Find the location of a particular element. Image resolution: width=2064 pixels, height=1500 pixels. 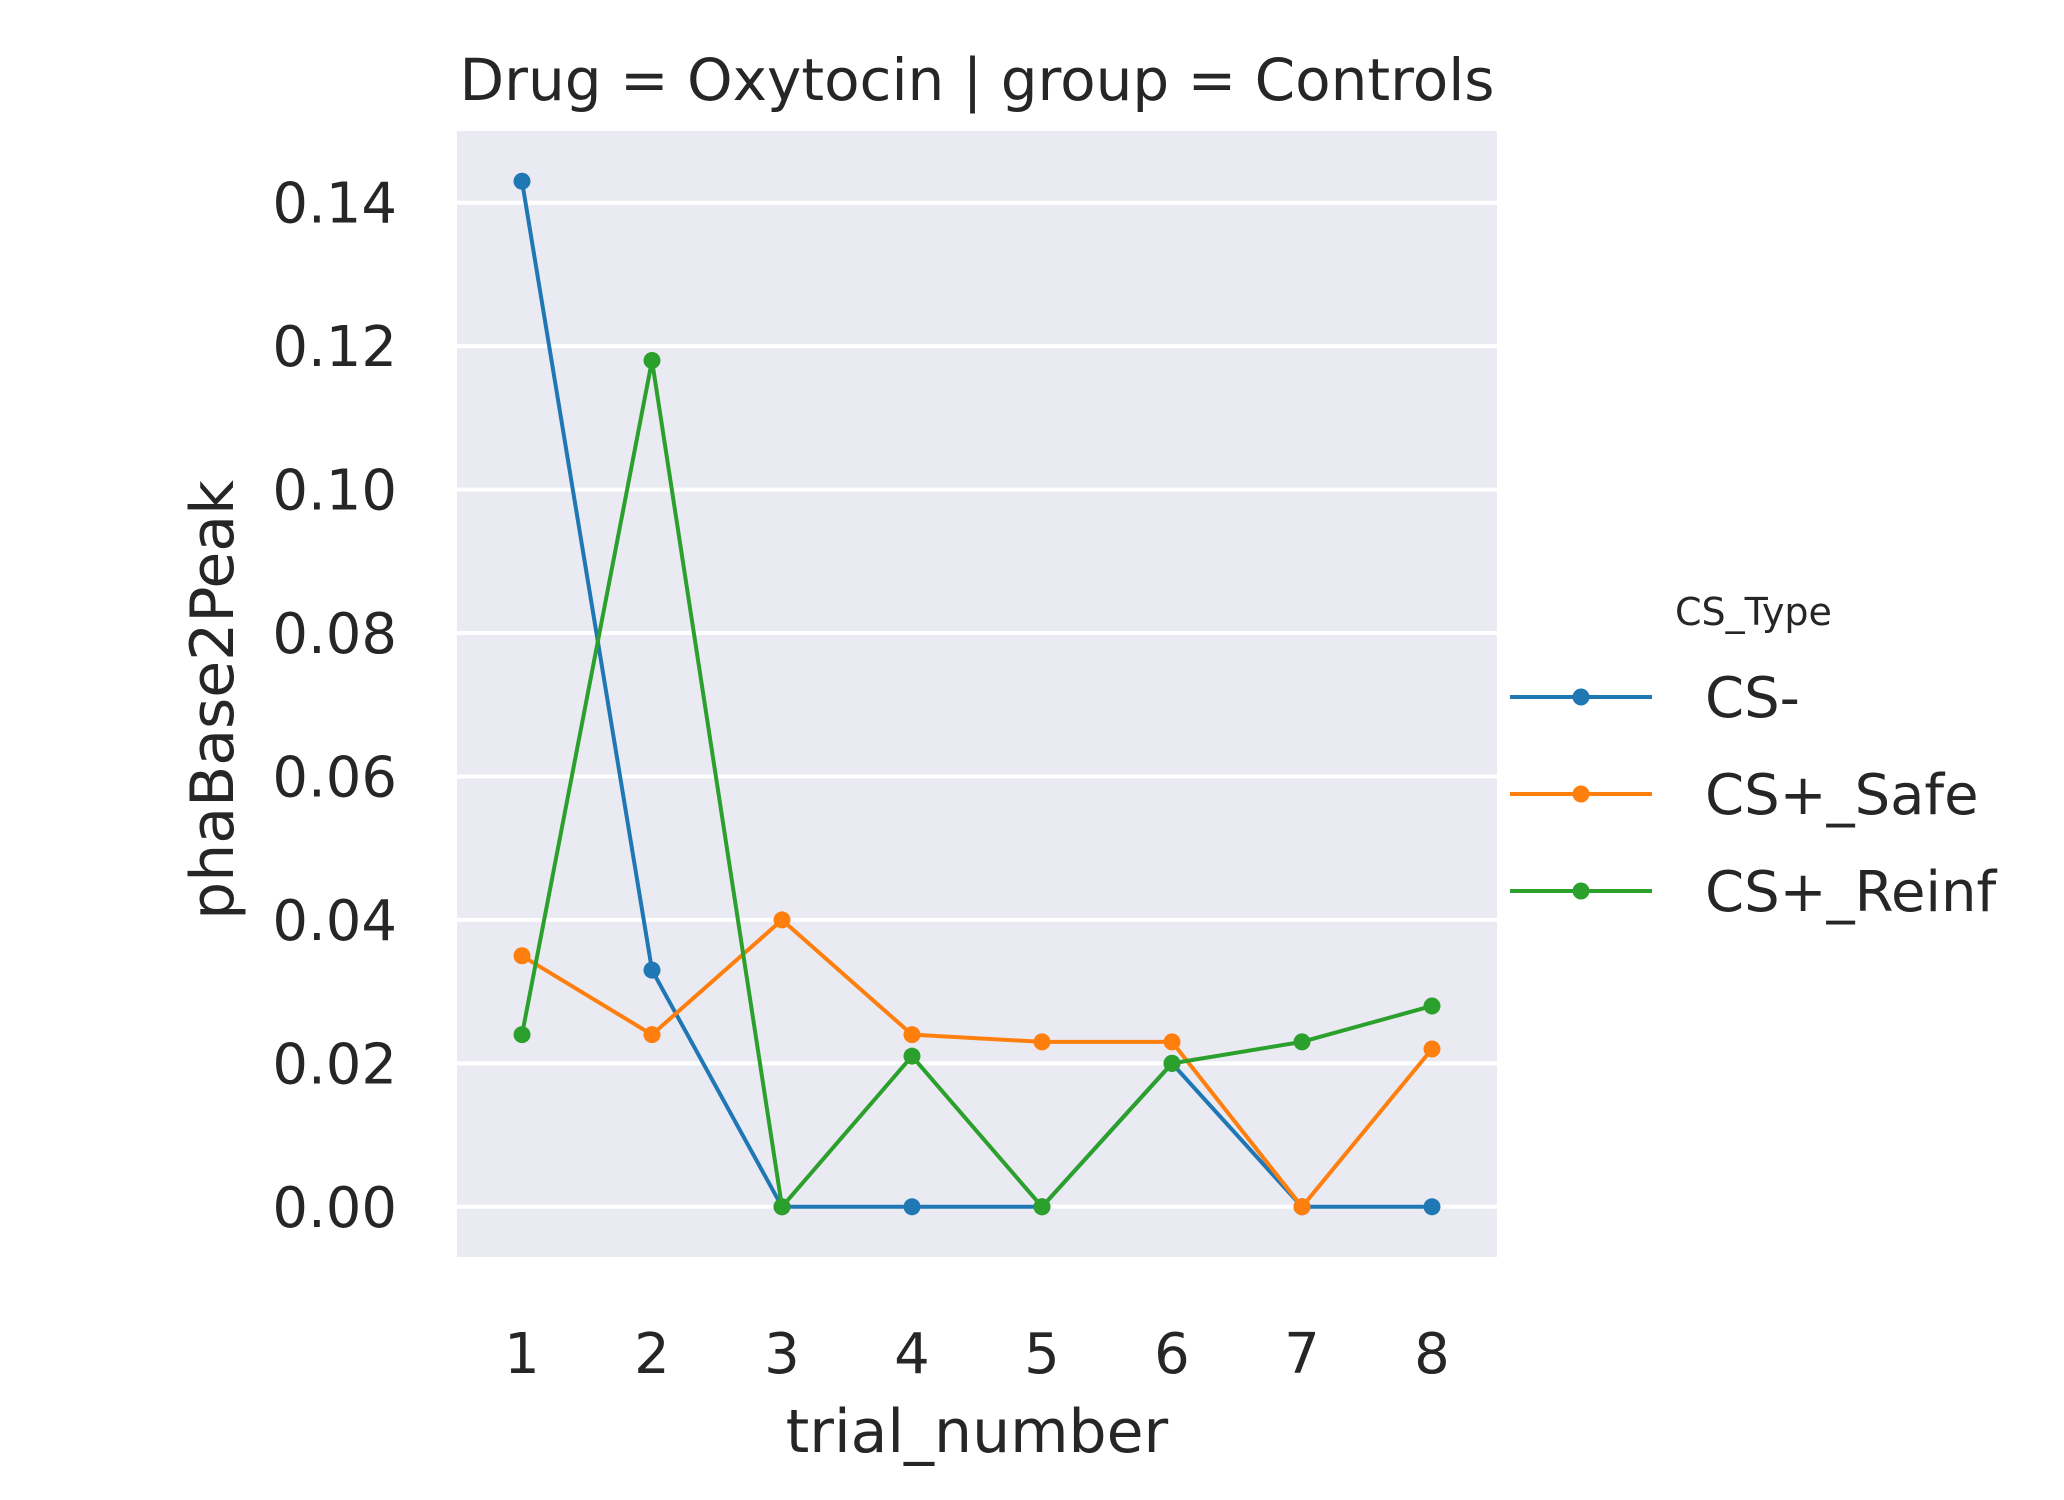

legend-item: CS- is located at coordinates (1655, 698).